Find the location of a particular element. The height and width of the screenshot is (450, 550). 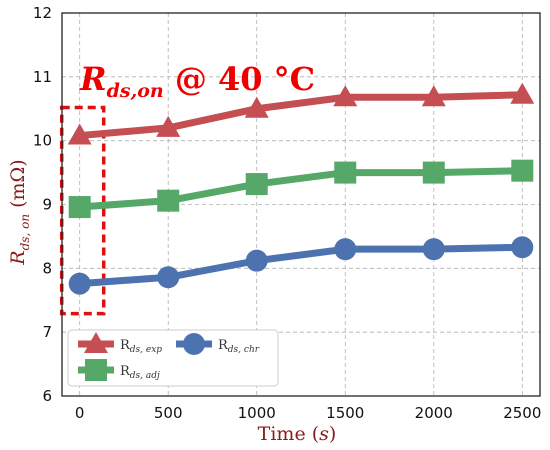

legend-label: Rds, chr is located at coordinates (239, 346).